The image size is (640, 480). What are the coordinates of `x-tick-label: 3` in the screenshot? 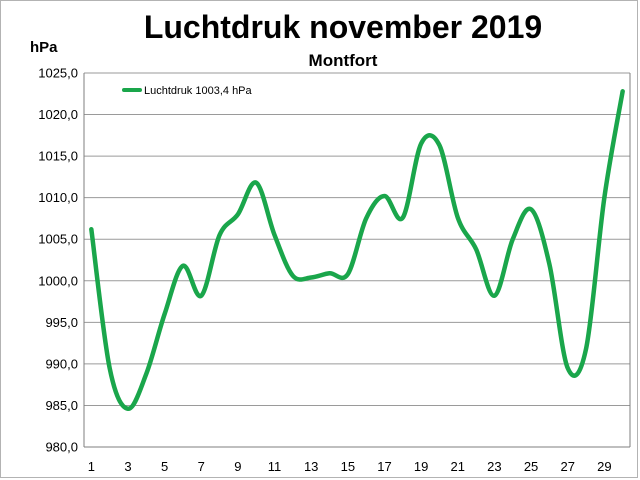 It's located at (127, 466).